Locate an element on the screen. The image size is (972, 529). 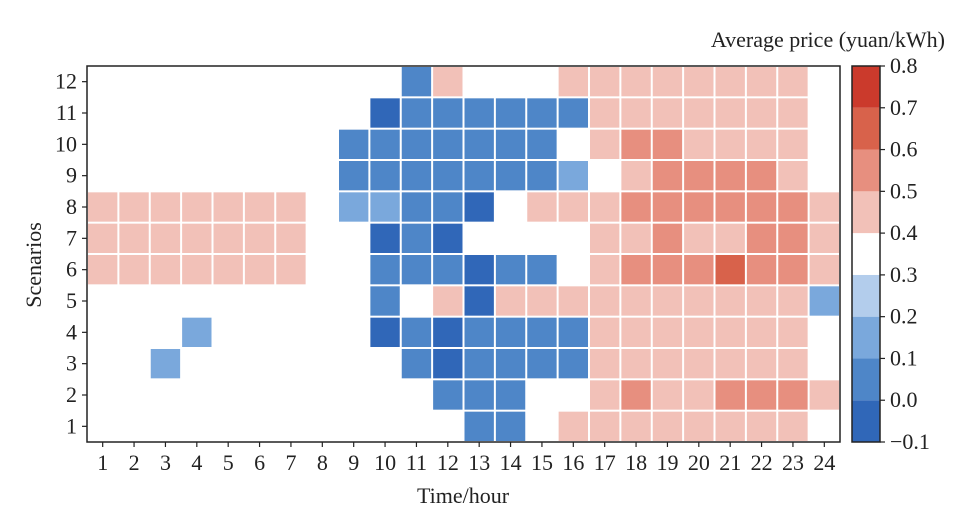
y-tick-label: 12 is located at coordinates (66, 81).